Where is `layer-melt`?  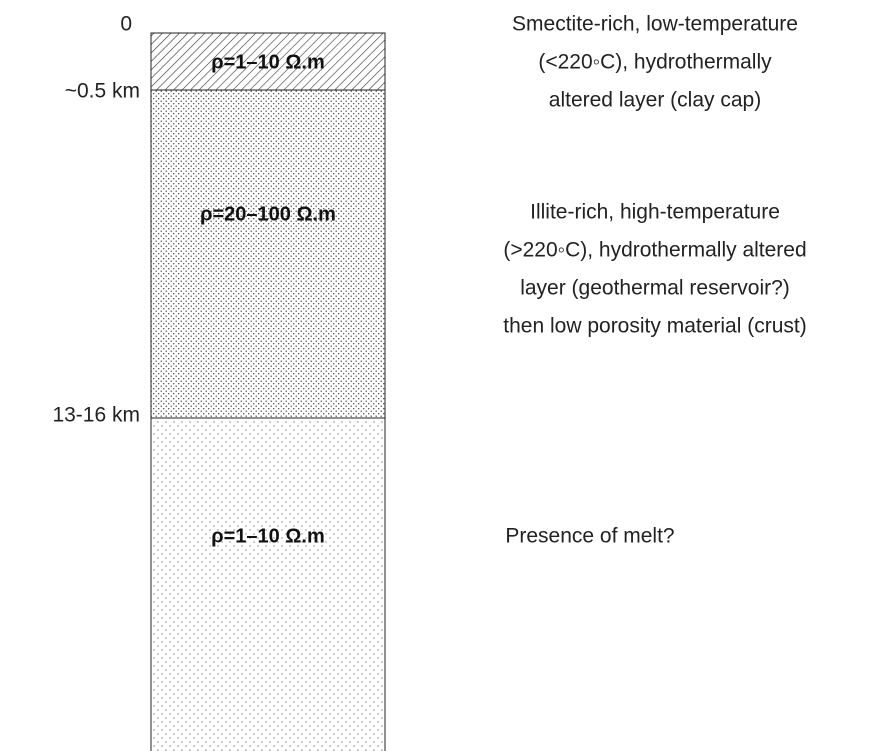
layer-melt is located at coordinates (268, 584).